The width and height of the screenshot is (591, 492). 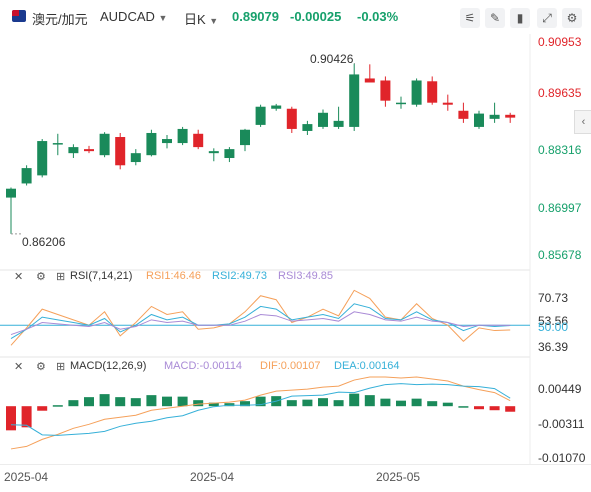 What do you see at coordinates (240, 276) in the screenshot?
I see `rsi2-value: RSI2:49.73` at bounding box center [240, 276].